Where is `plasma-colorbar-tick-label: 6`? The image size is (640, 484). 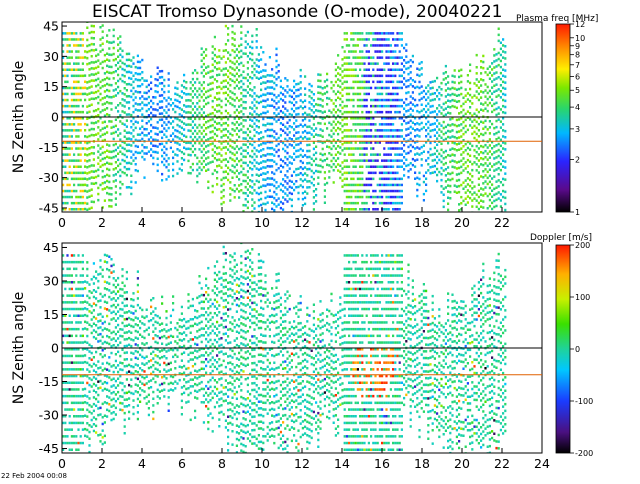
plasma-colorbar-tick-label: 6 is located at coordinates (577, 76).